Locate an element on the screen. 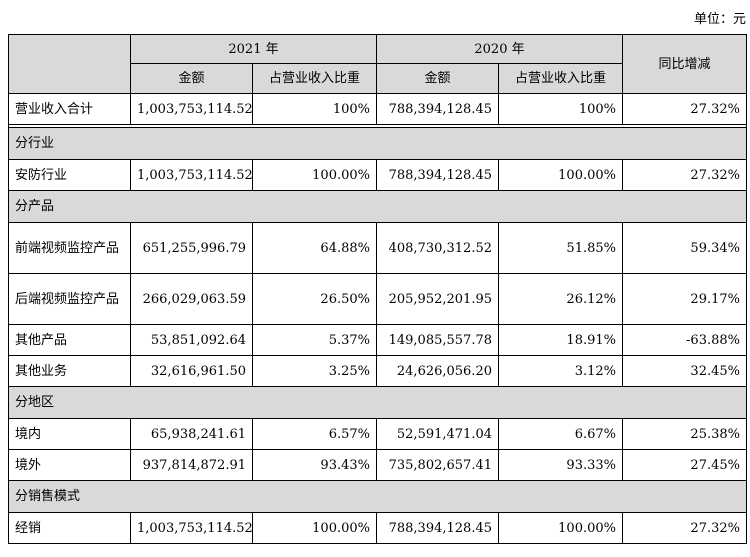  section-product: 分产品 is located at coordinates (377, 206).